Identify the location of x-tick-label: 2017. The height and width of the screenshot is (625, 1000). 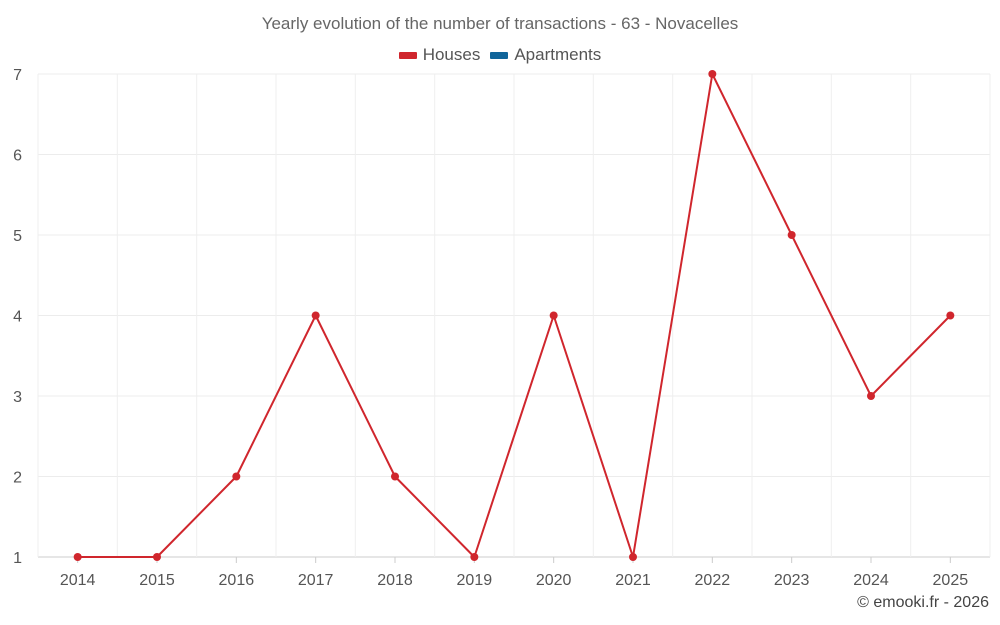
(316, 580).